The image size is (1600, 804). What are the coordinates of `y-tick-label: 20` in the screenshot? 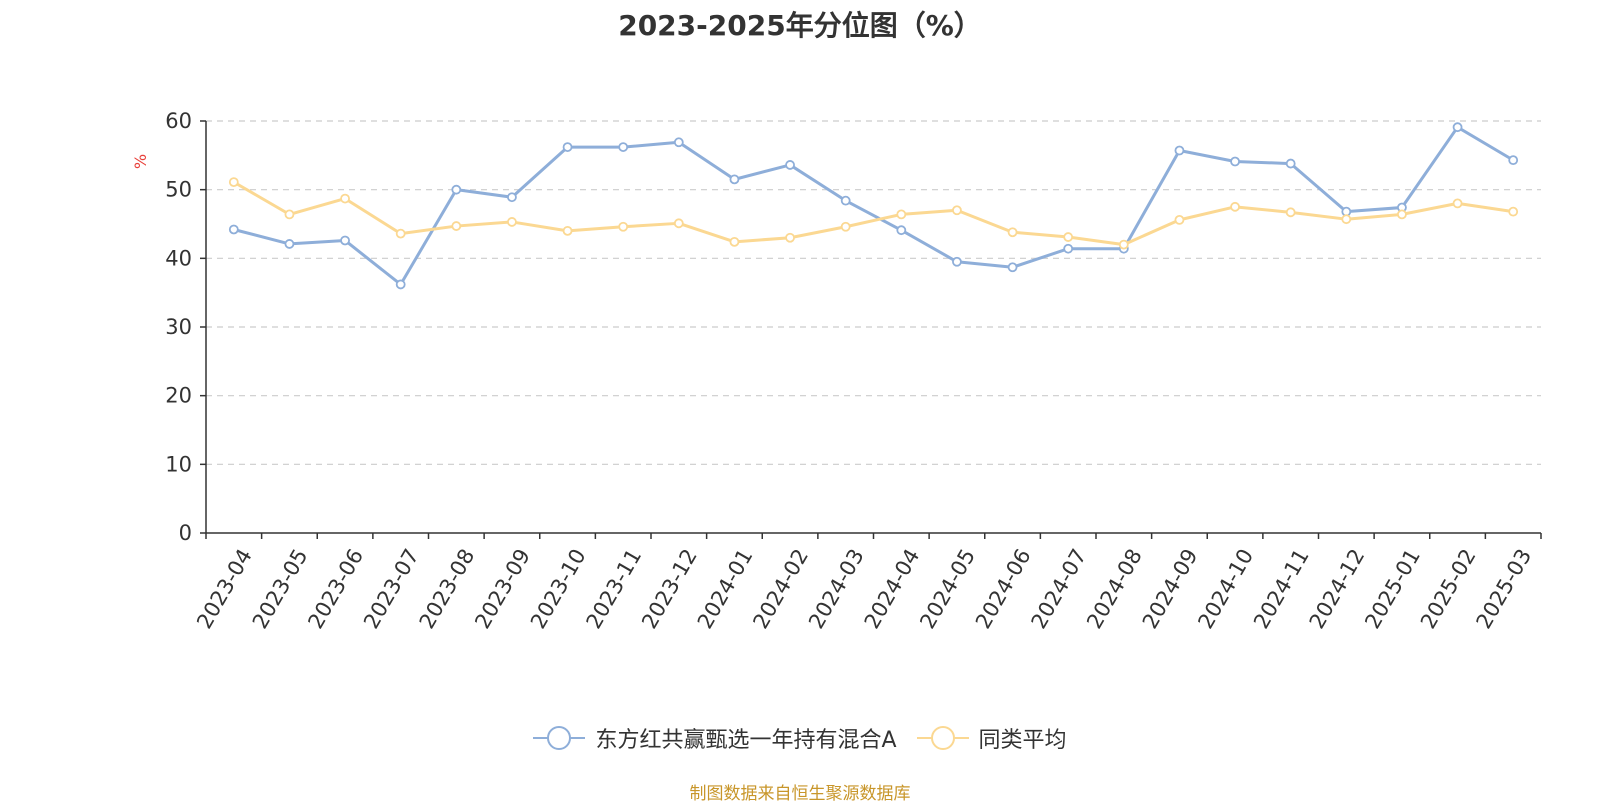 It's located at (178, 396).